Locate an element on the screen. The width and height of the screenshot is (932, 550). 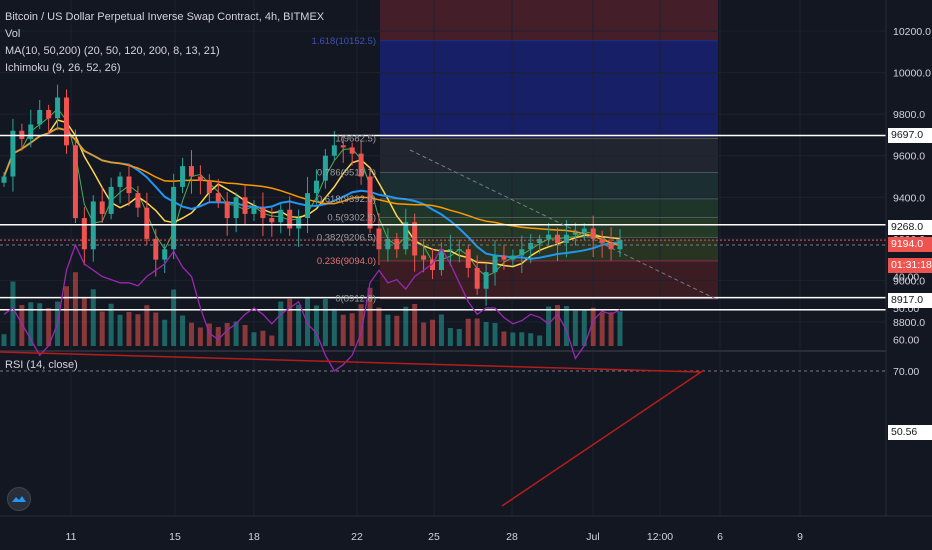
price-tick-label: 9000.0 is located at coordinates (909, 281).